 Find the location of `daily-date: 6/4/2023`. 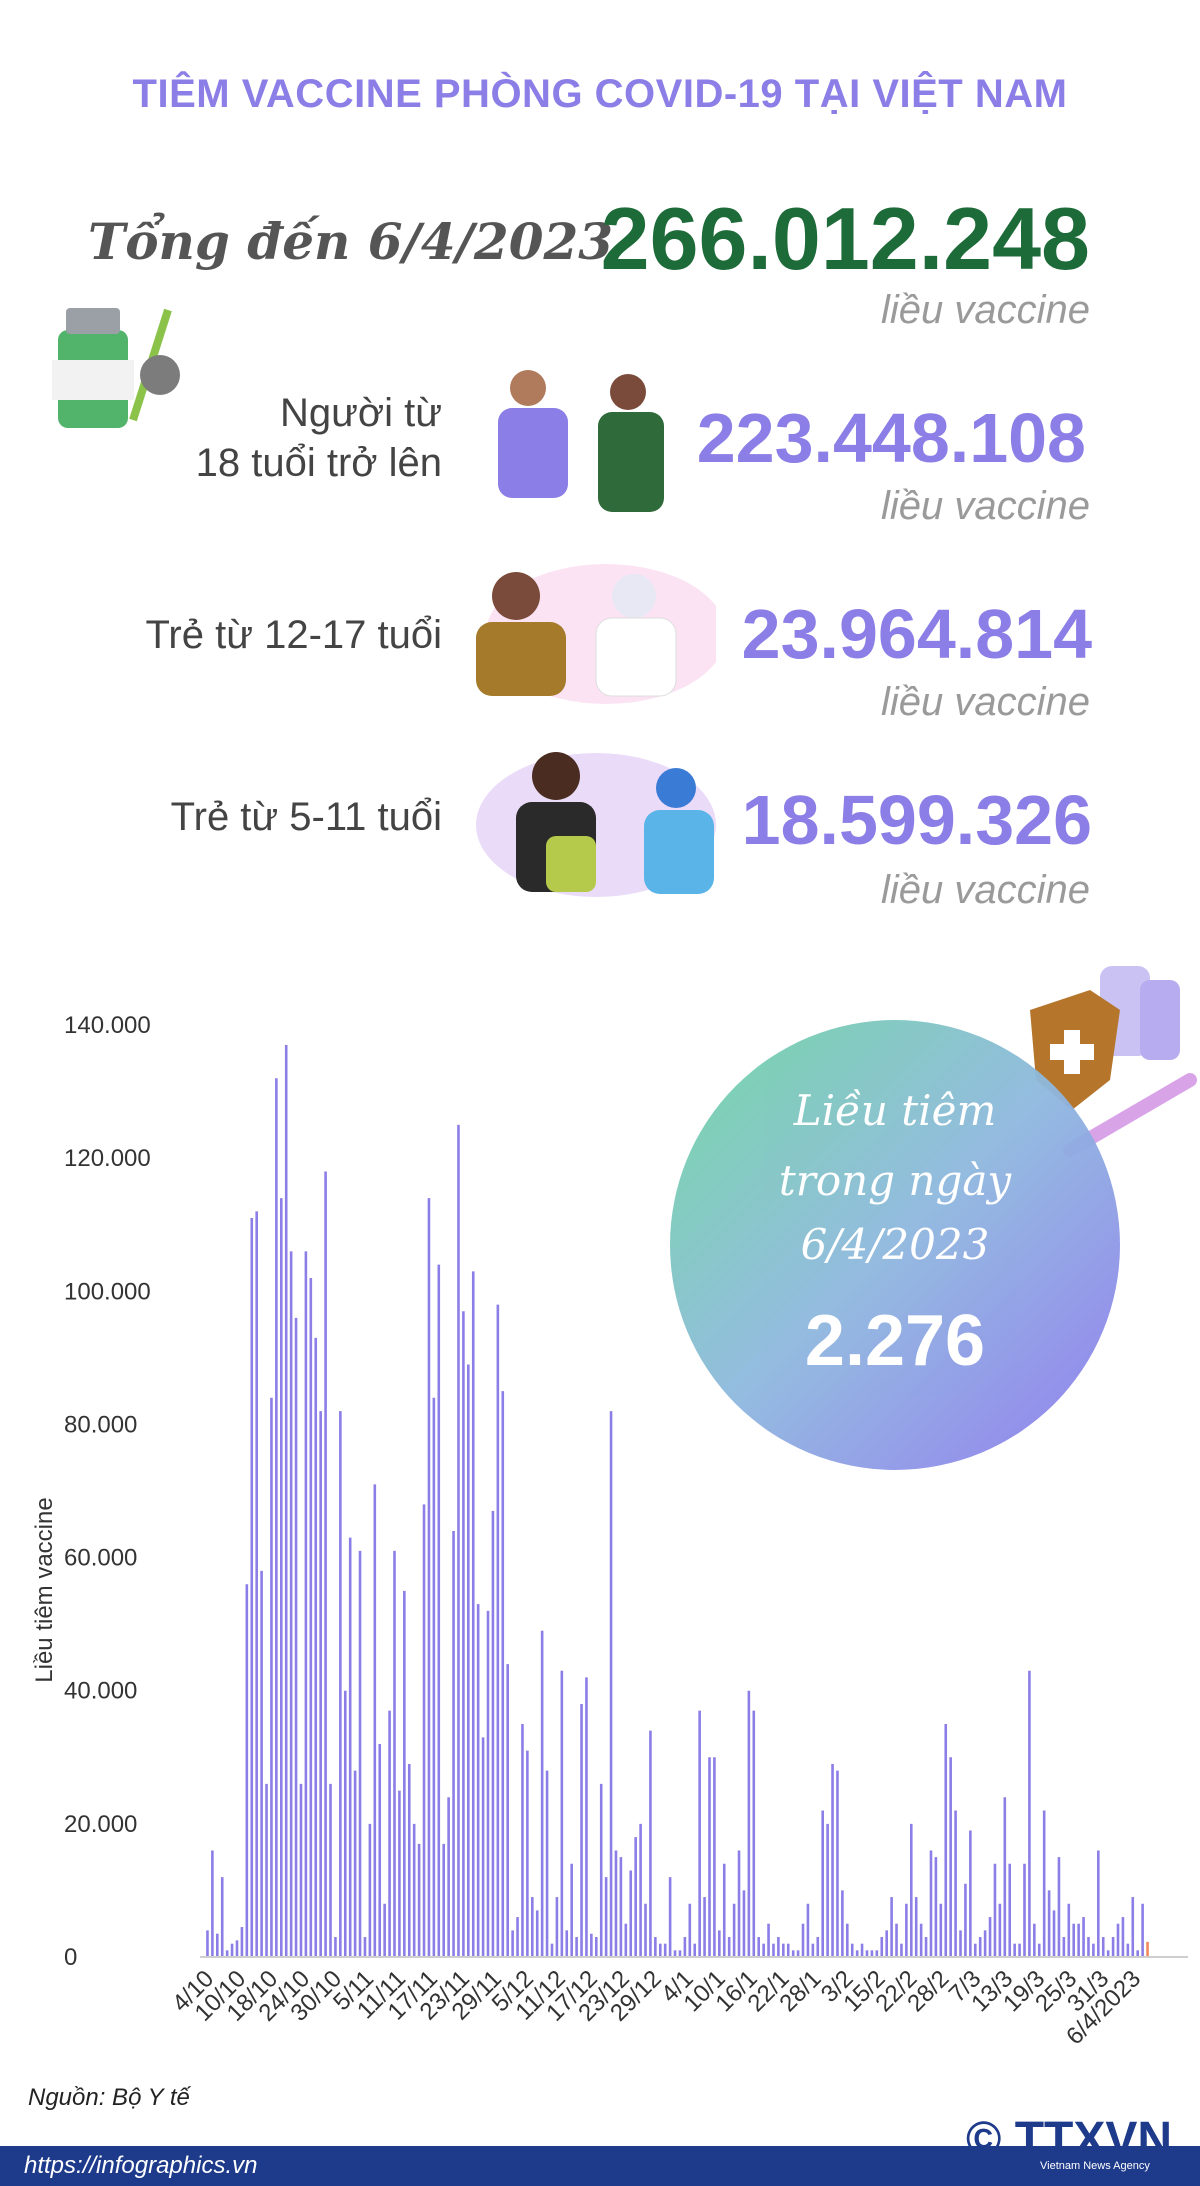

daily-date: 6/4/2023 is located at coordinates (895, 1244).